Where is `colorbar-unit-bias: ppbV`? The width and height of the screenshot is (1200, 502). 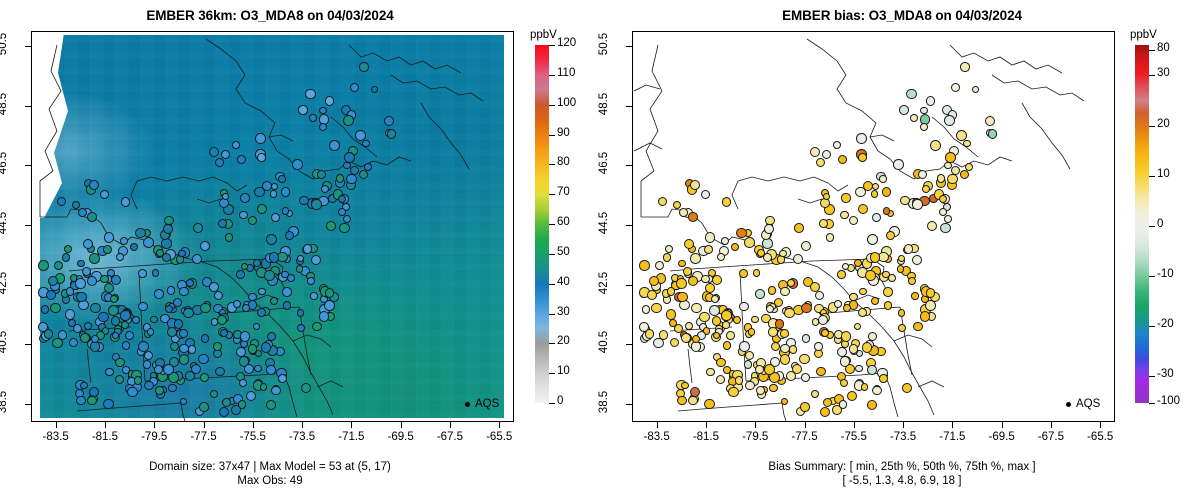
colorbar-unit-bias: ppbV is located at coordinates (1143, 35).